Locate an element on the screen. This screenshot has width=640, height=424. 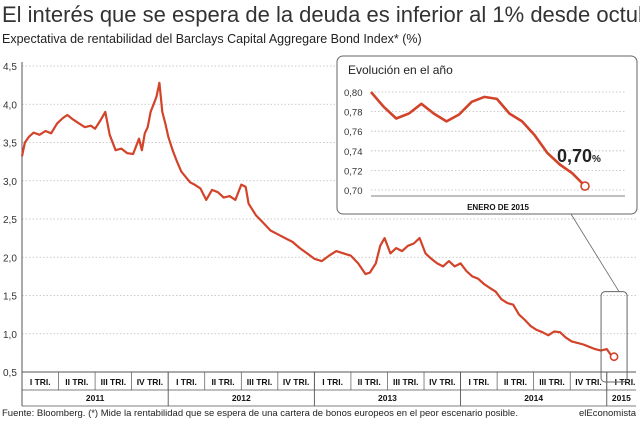
year-label: 2014 is located at coordinates (533, 398).